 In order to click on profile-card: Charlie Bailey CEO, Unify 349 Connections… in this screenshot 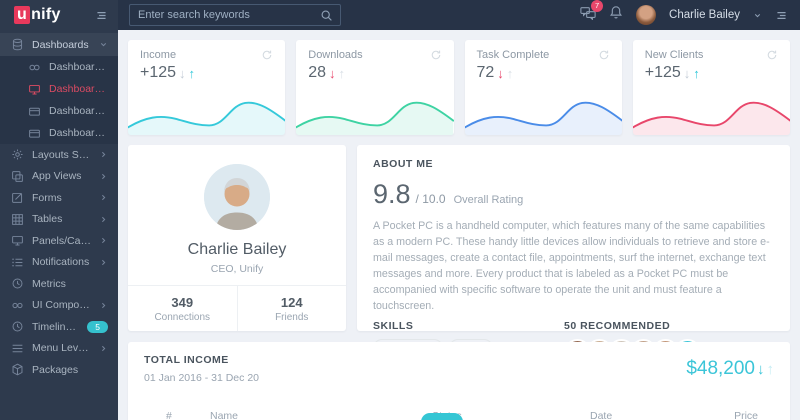, I will do `click(237, 238)`.